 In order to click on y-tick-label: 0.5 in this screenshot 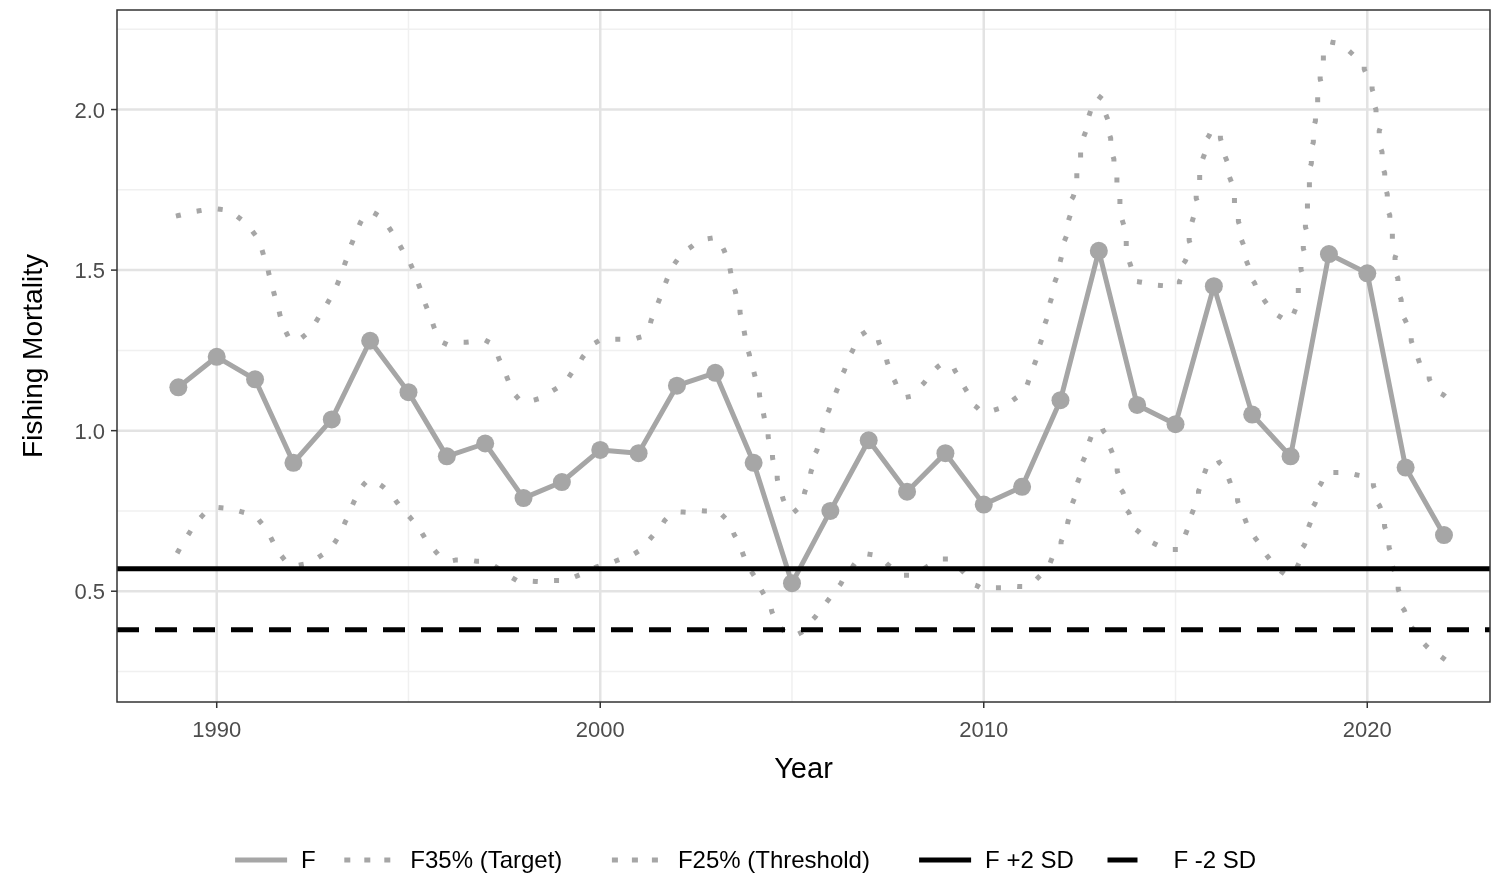, I will do `click(89, 592)`.